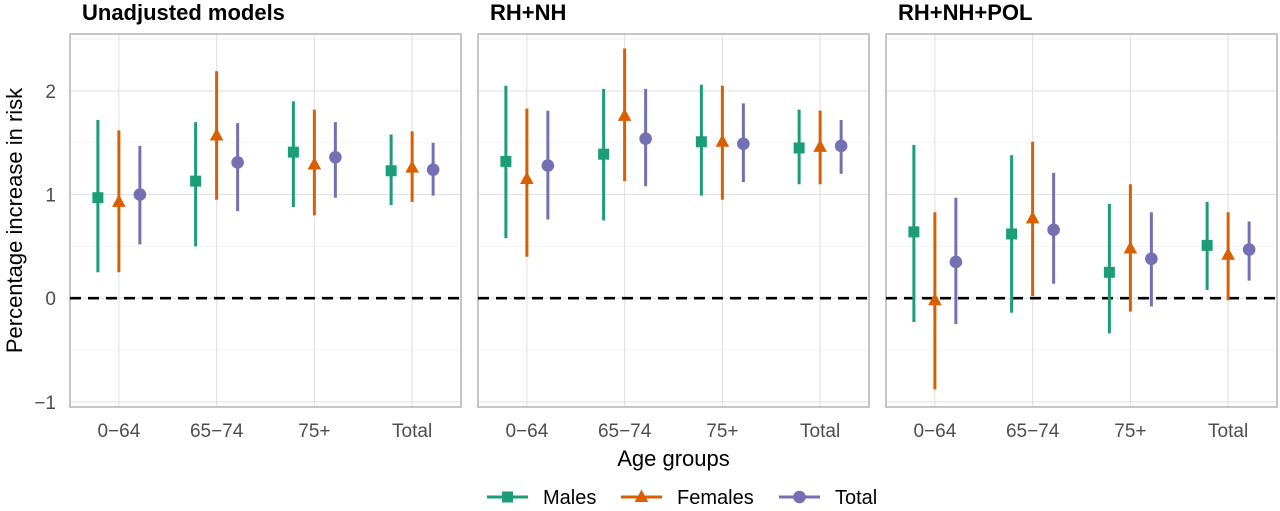 The height and width of the screenshot is (511, 1280). Describe the element at coordinates (569, 496) in the screenshot. I see `legend-label: Males` at that location.